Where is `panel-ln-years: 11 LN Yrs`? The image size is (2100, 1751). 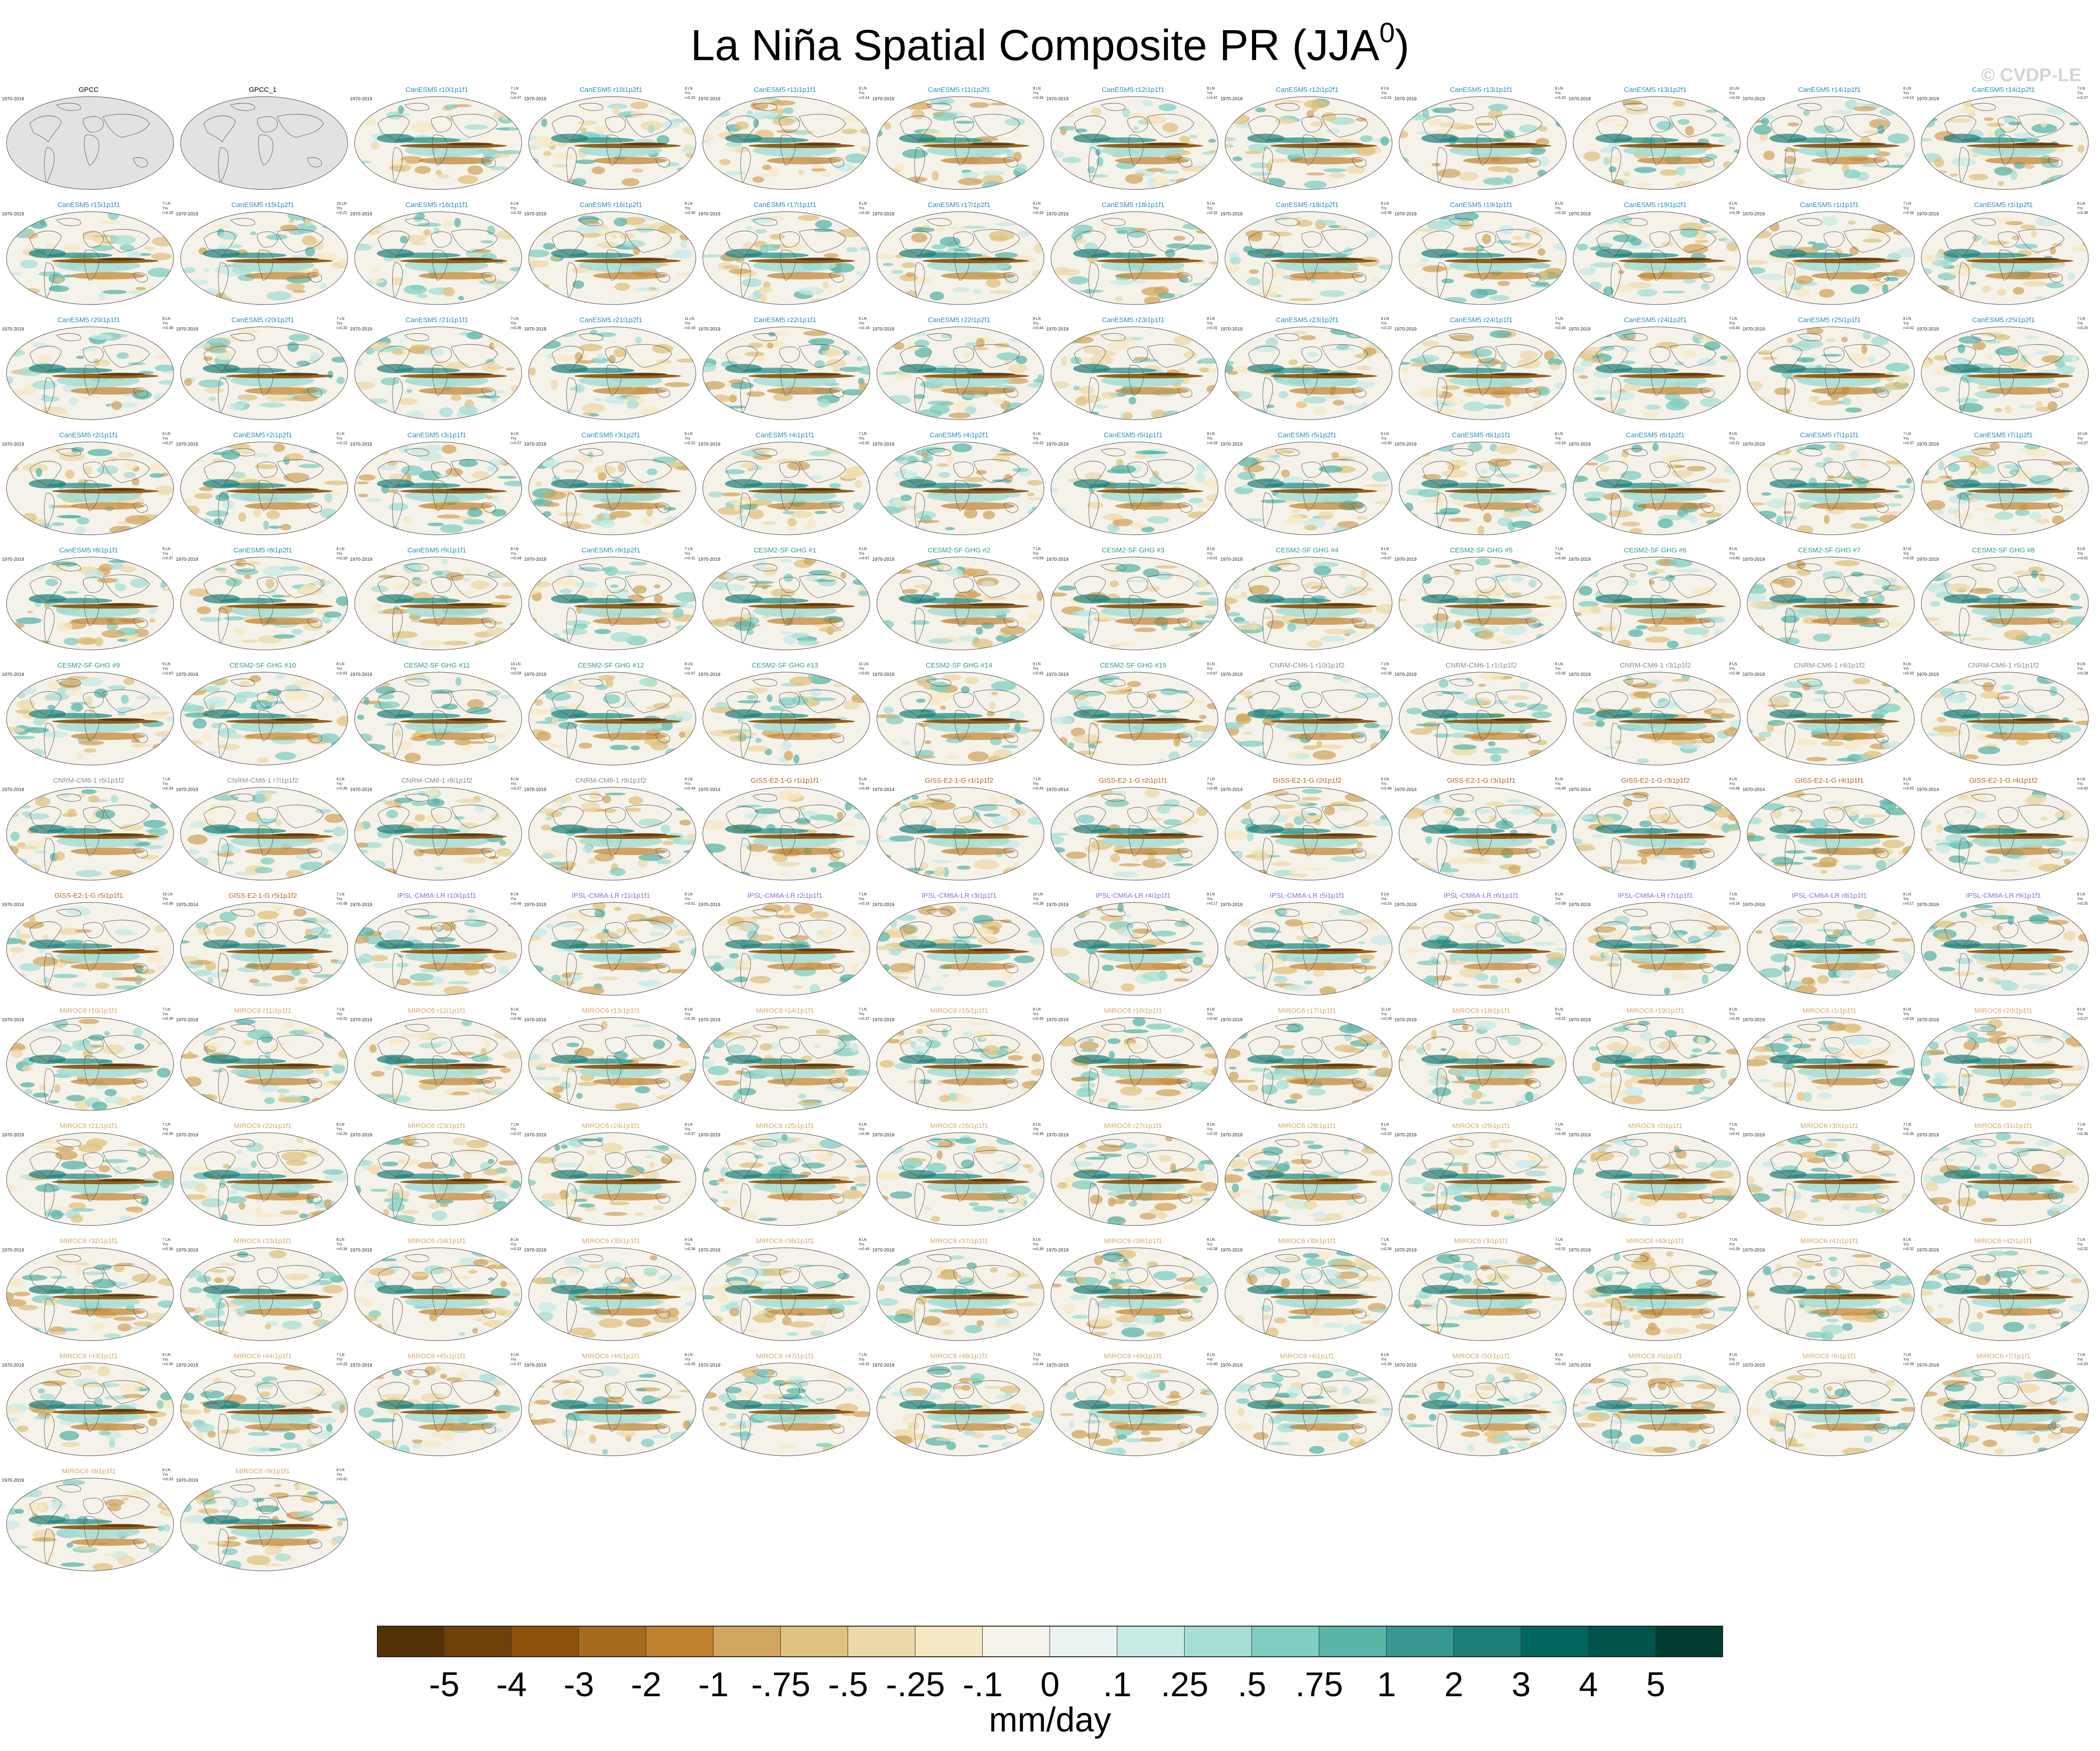 panel-ln-years: 11 LN Yrs is located at coordinates (1386, 1011).